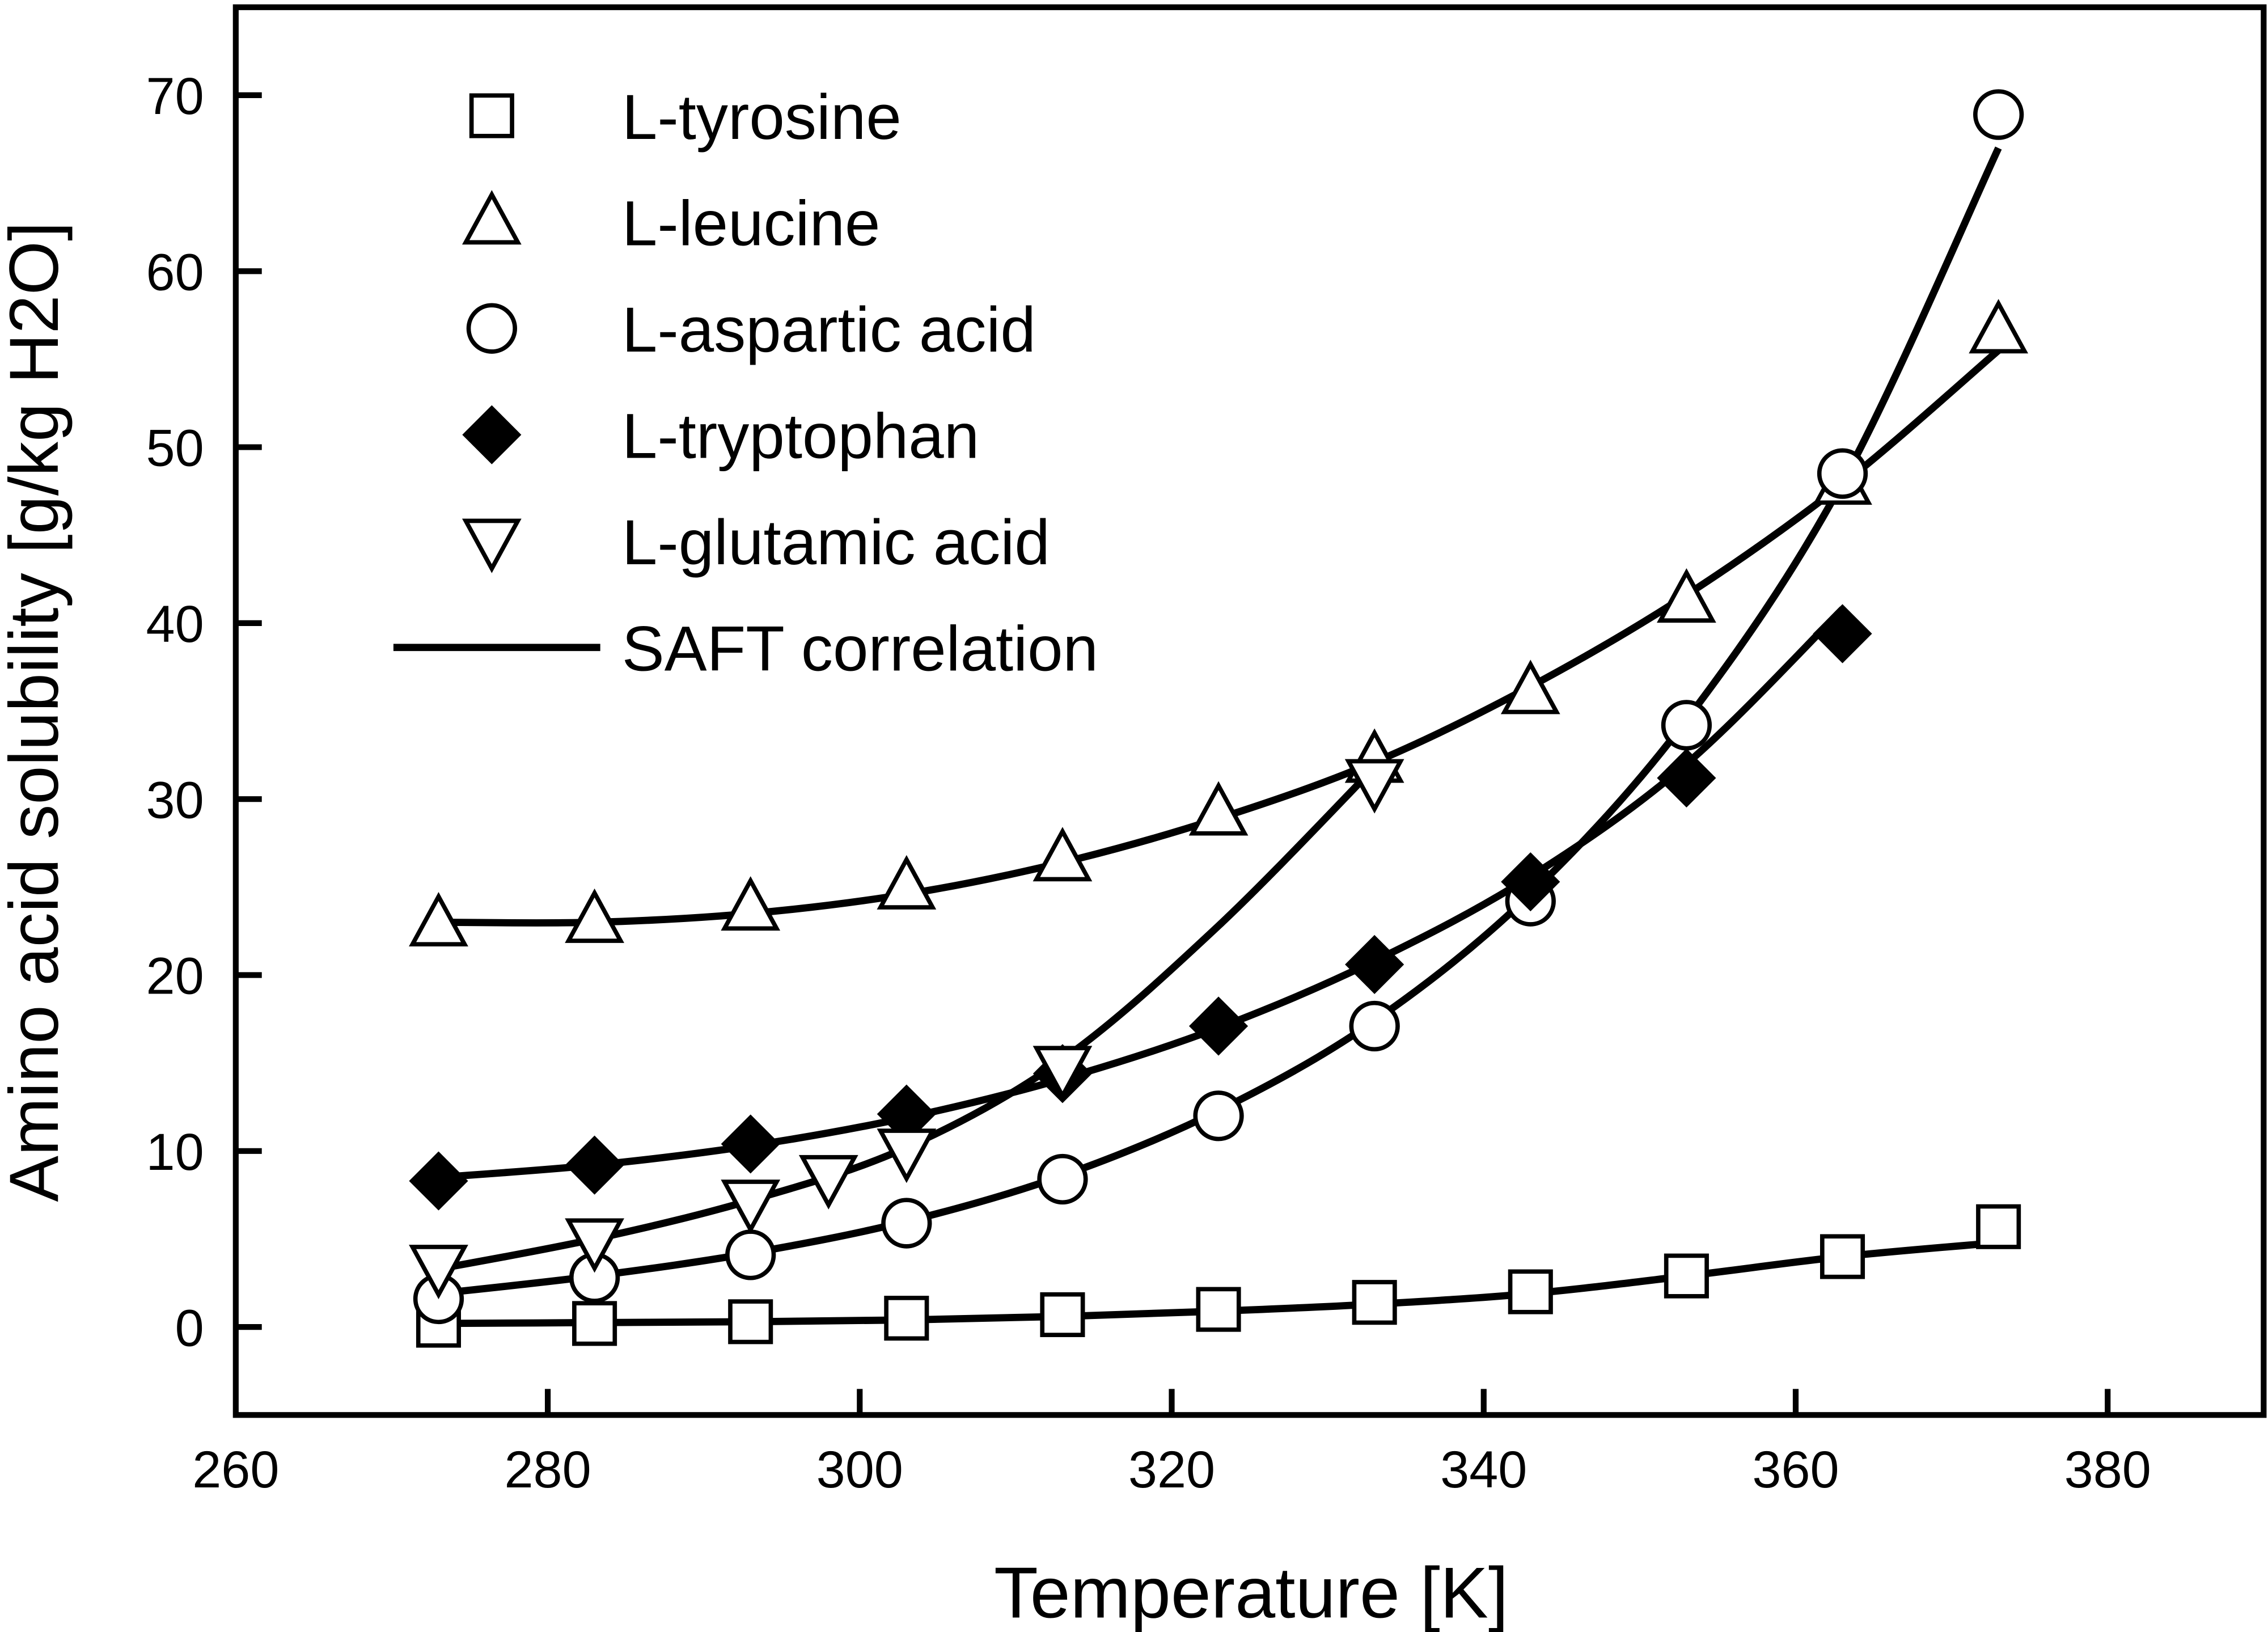 Image resolution: width=2268 pixels, height=1632 pixels. What do you see at coordinates (175, 448) in the screenshot?
I see `y-tick-label: 50` at bounding box center [175, 448].